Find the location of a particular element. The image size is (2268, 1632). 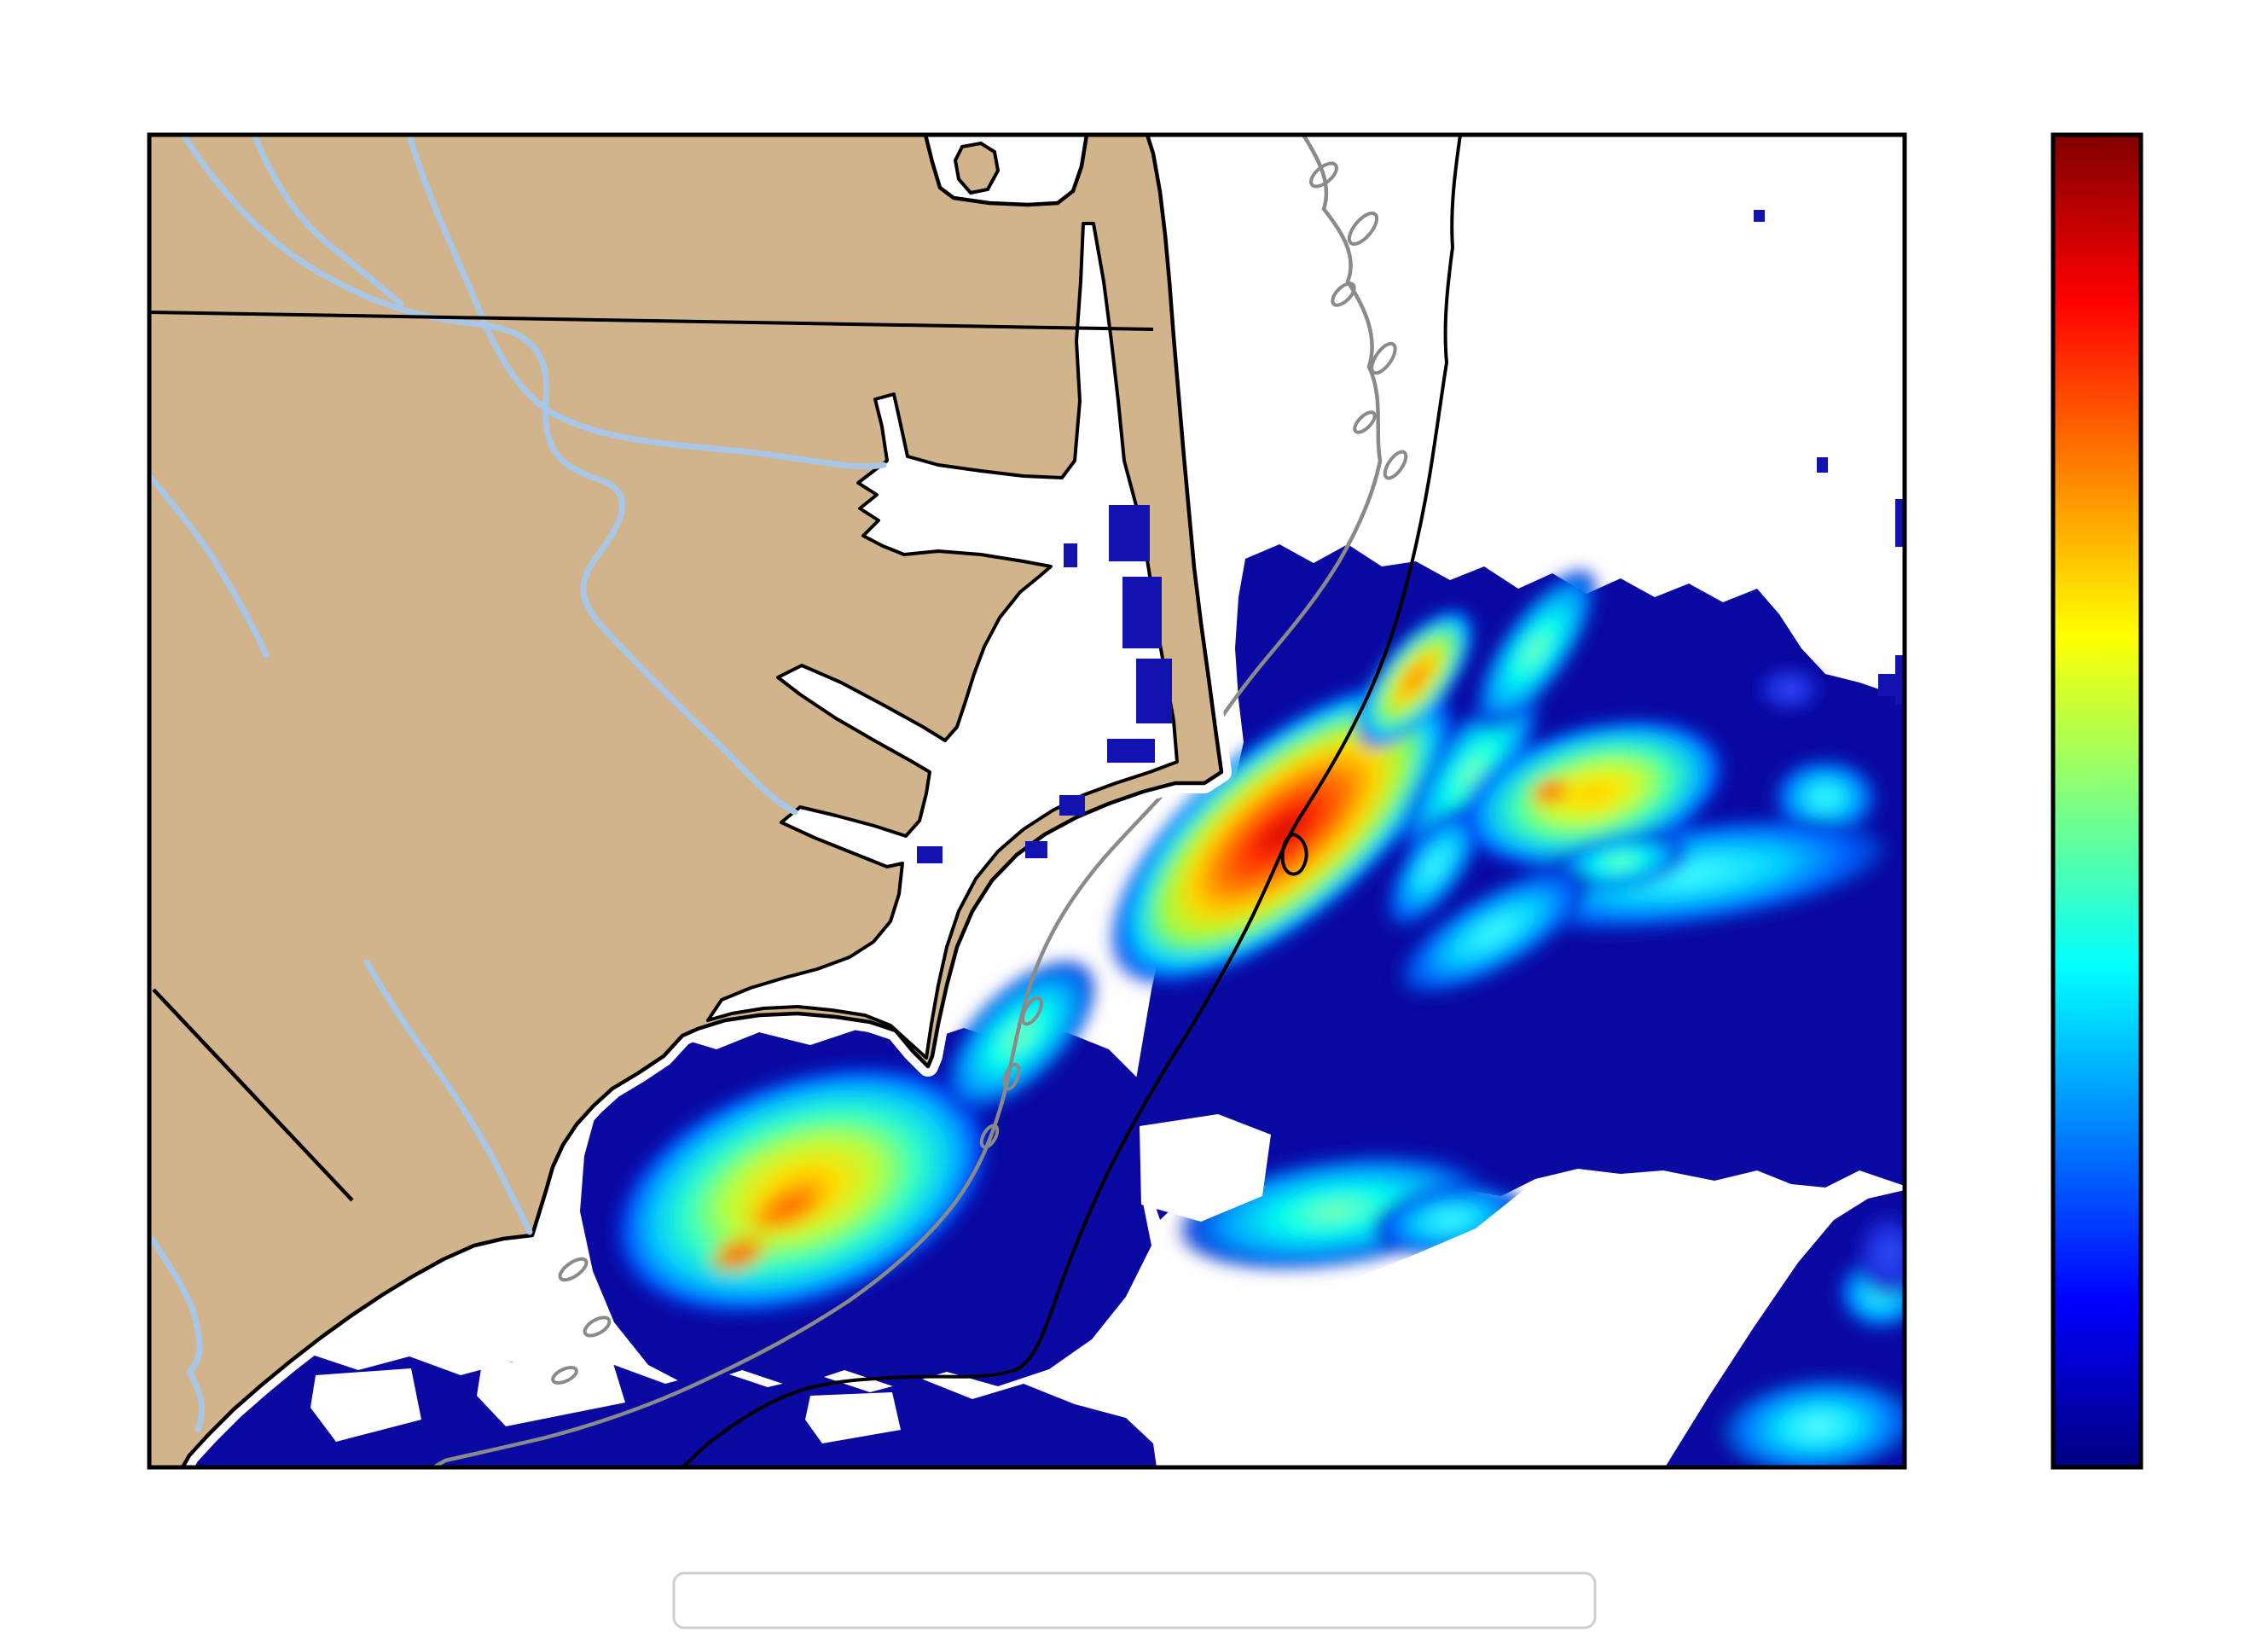

cloud-gap-small-c is located at coordinates (551, 1392).